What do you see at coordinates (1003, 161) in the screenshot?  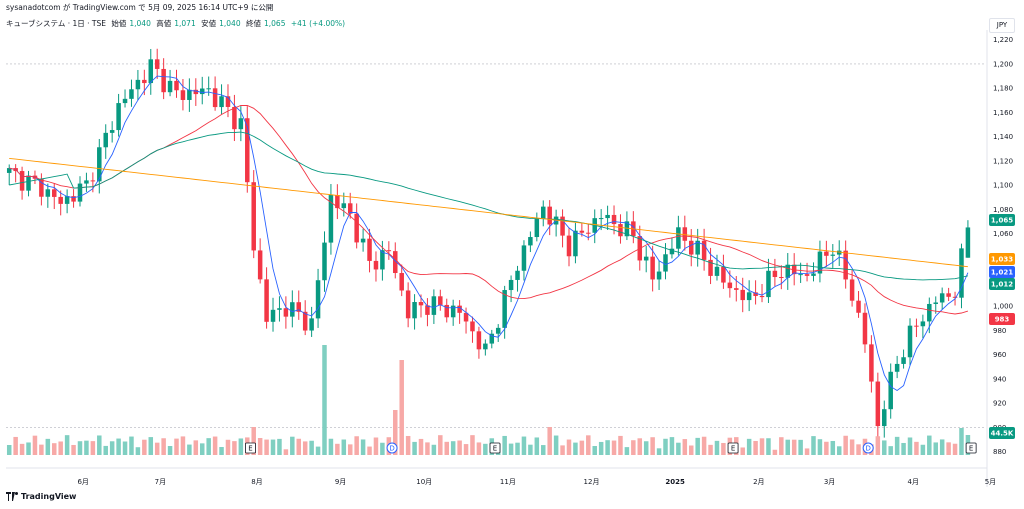 I see `y-tick-label: 1,120` at bounding box center [1003, 161].